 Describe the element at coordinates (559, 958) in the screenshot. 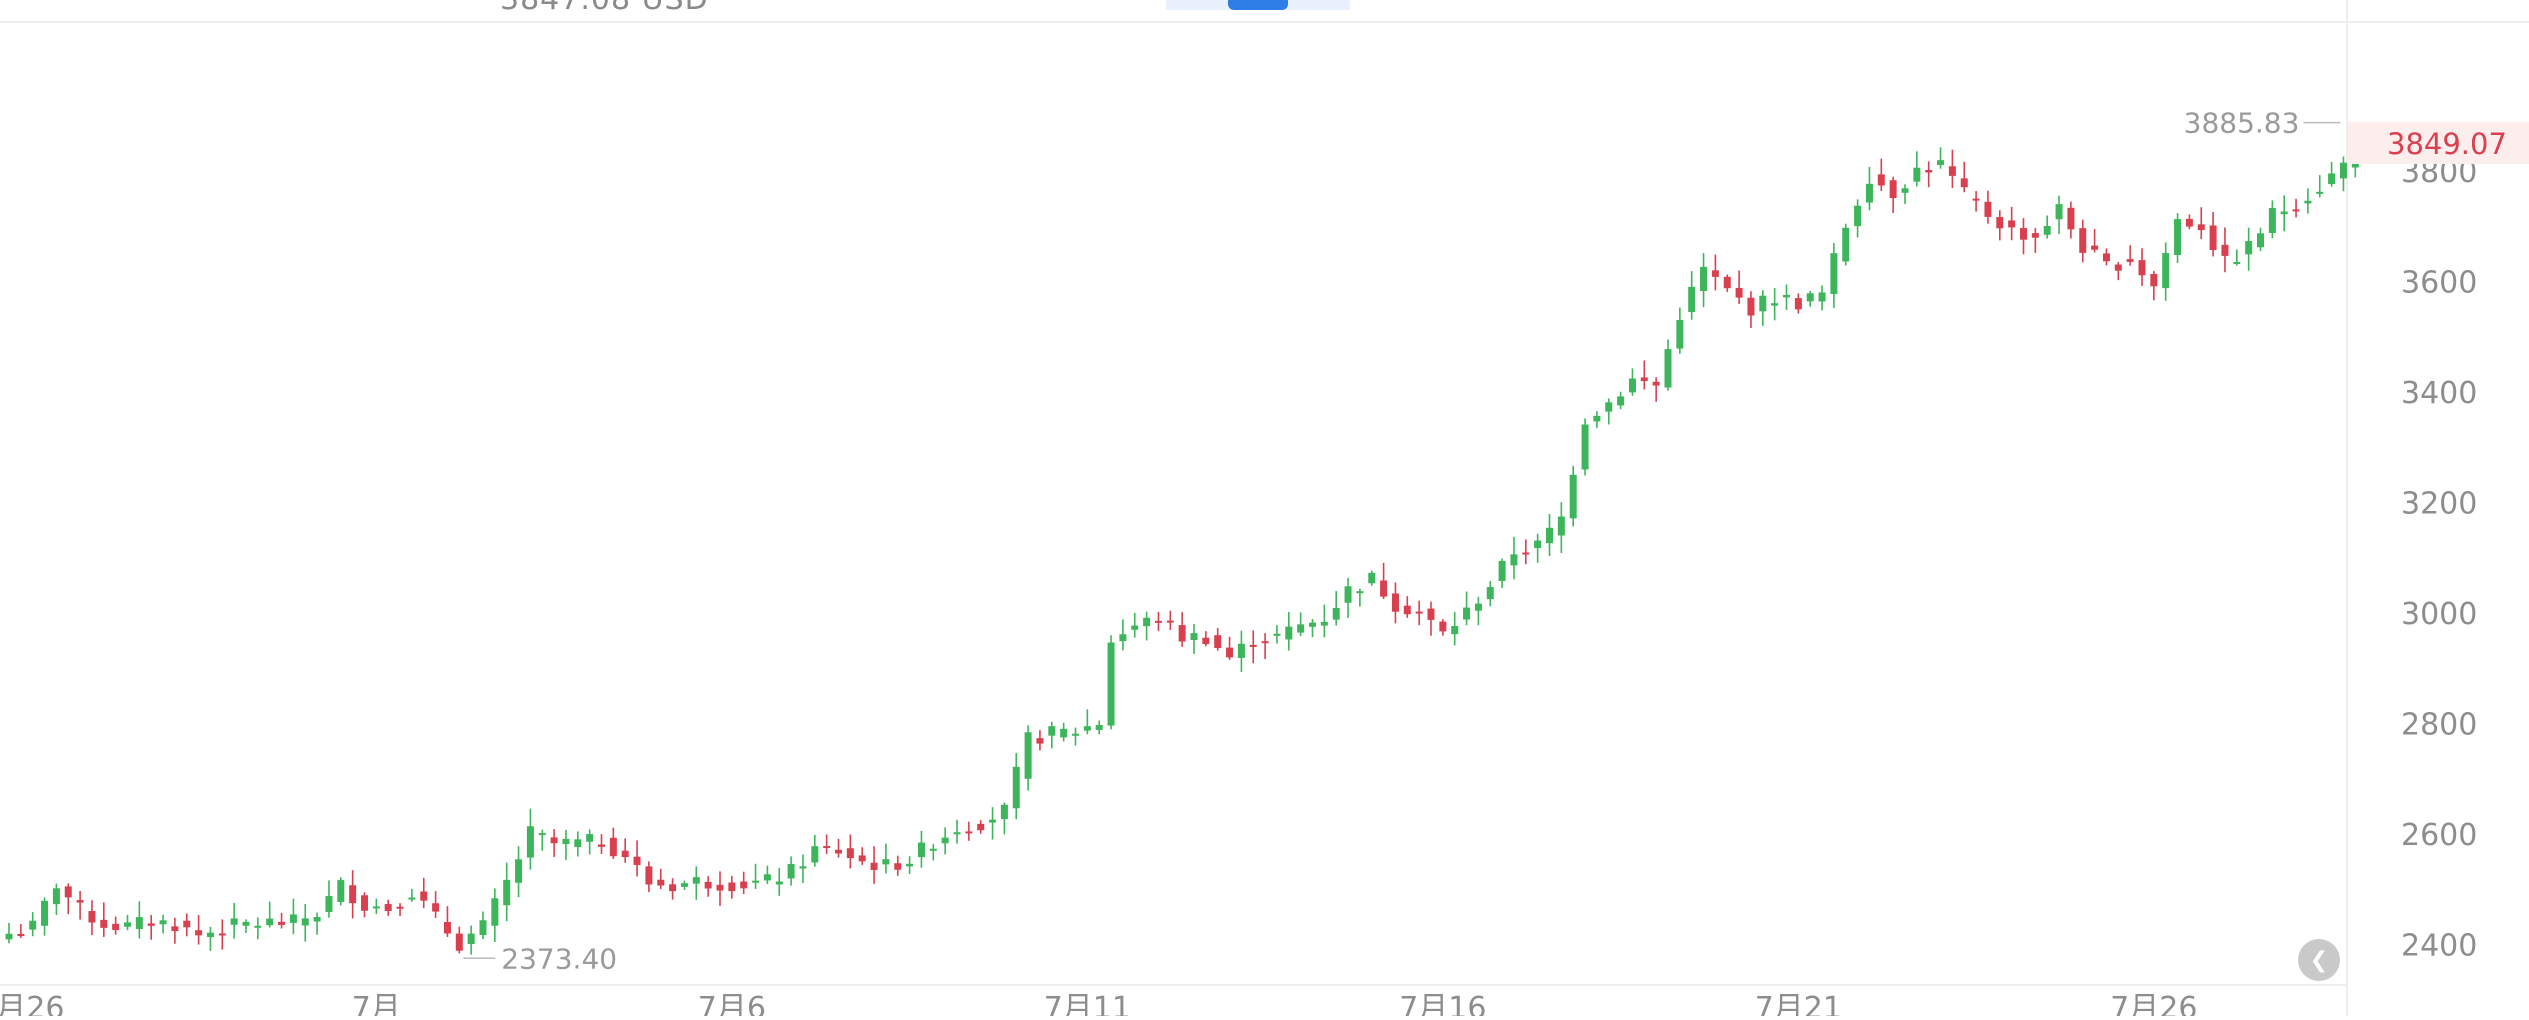

I see `low-marker-label: 2373.40` at that location.